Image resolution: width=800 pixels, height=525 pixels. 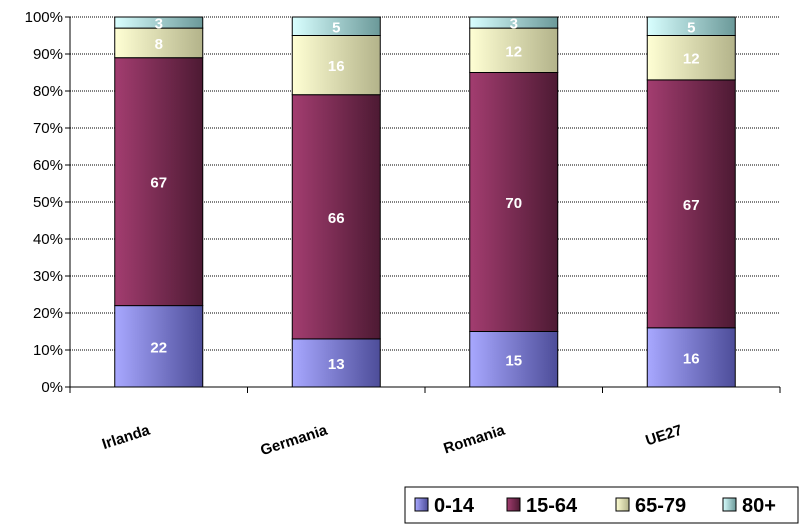 What do you see at coordinates (759, 506) in the screenshot?
I see `legend-label: 80+` at bounding box center [759, 506].